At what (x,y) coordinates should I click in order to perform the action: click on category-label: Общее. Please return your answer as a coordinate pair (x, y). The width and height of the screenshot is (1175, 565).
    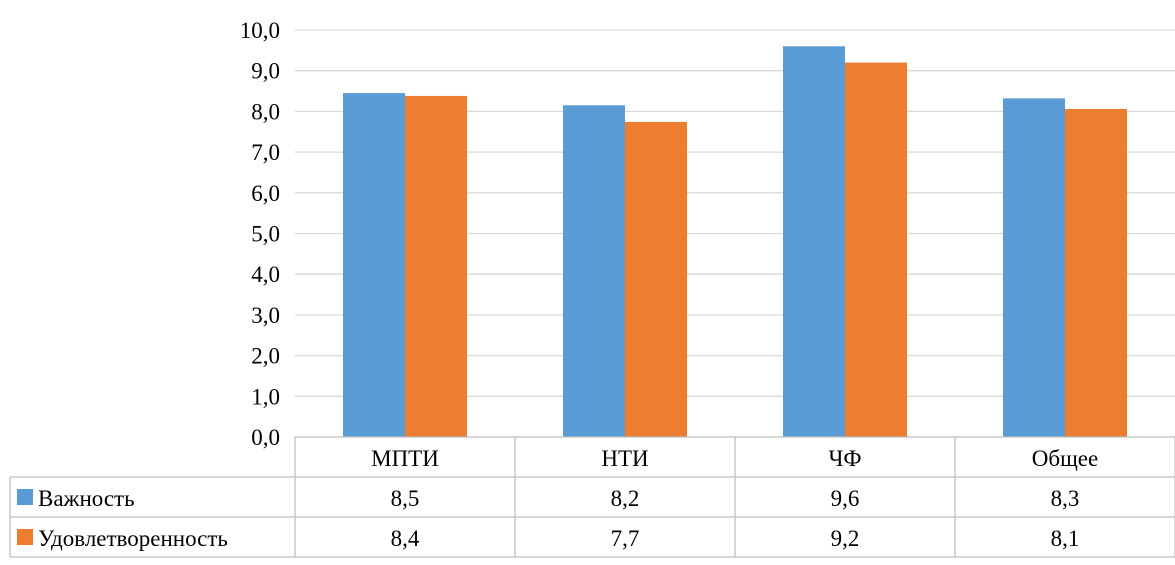
    Looking at the image, I should click on (1065, 458).